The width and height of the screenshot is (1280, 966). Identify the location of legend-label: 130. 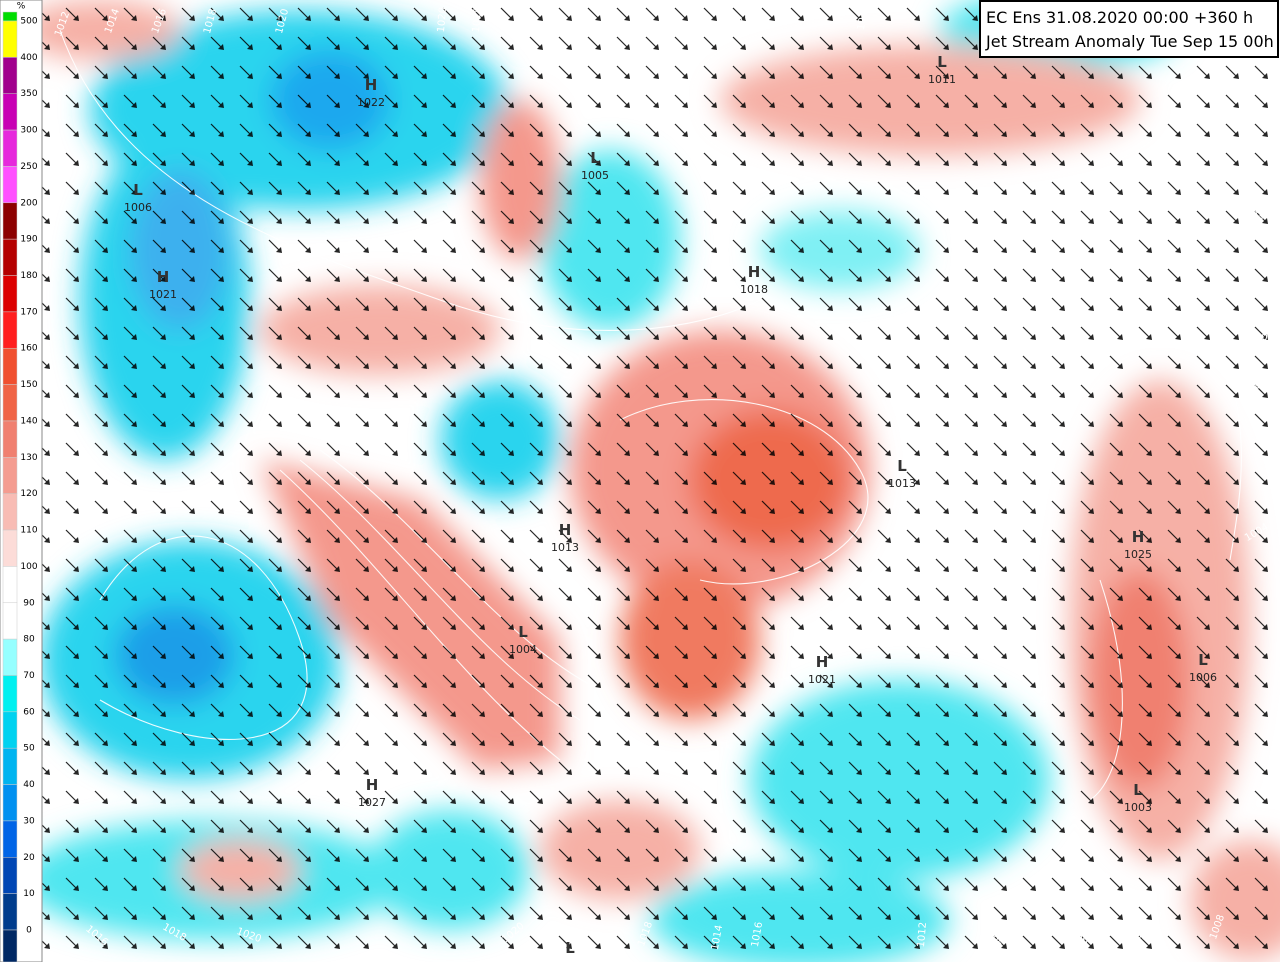
(28, 458).